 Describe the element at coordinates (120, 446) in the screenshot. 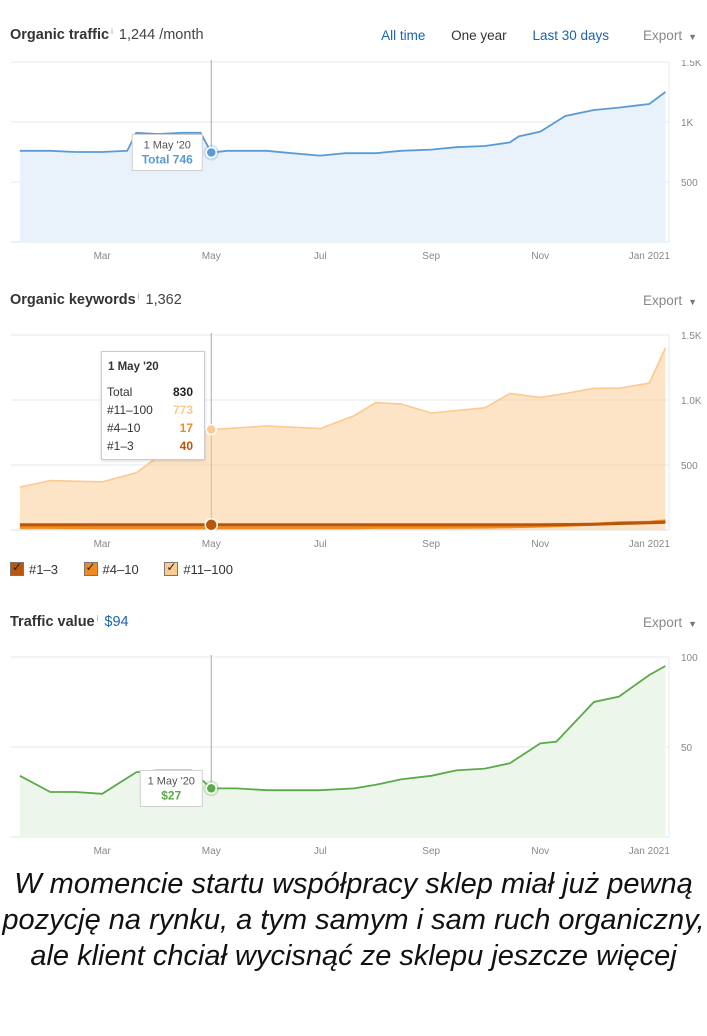

I see `tooltip-label: #1–3` at that location.